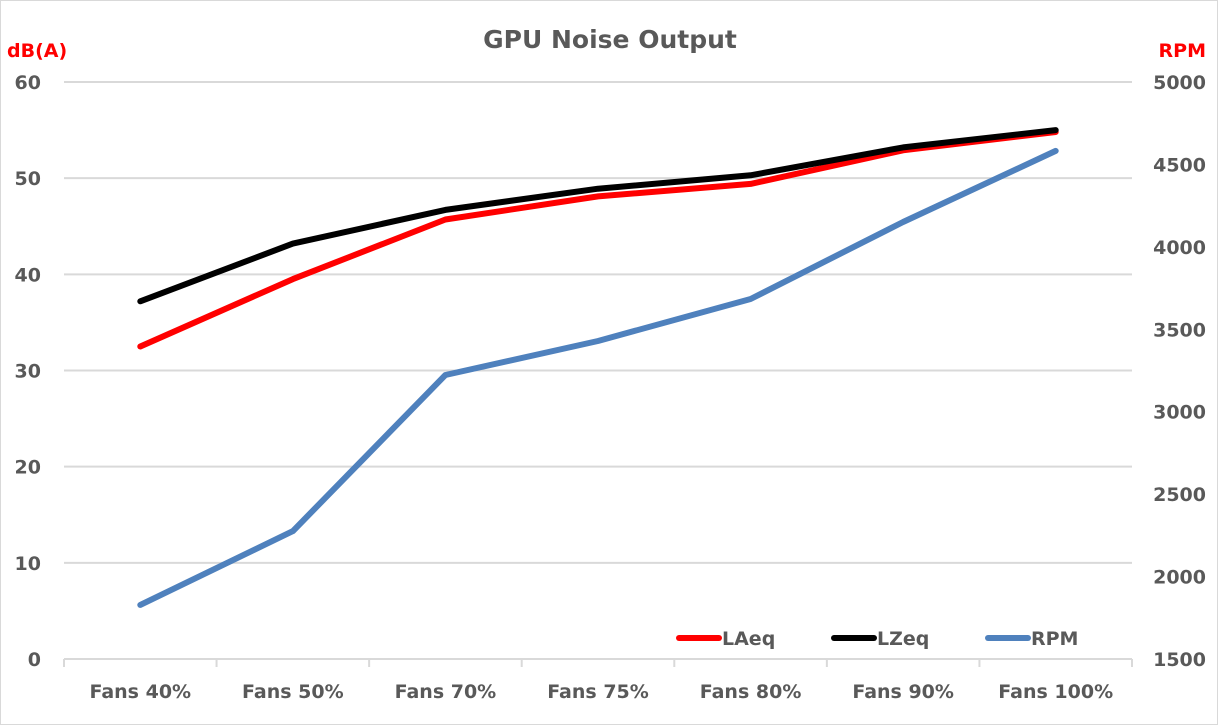  What do you see at coordinates (28, 564) in the screenshot?
I see `y-tick-label: 10` at bounding box center [28, 564].